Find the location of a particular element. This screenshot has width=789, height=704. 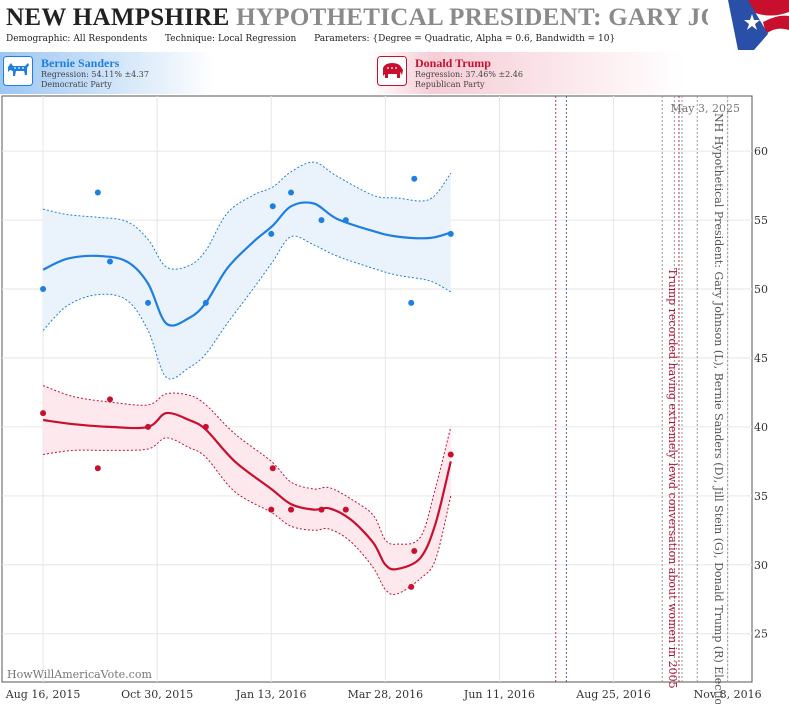

x-tick-label: Aug 16, 2015 is located at coordinates (43, 694).